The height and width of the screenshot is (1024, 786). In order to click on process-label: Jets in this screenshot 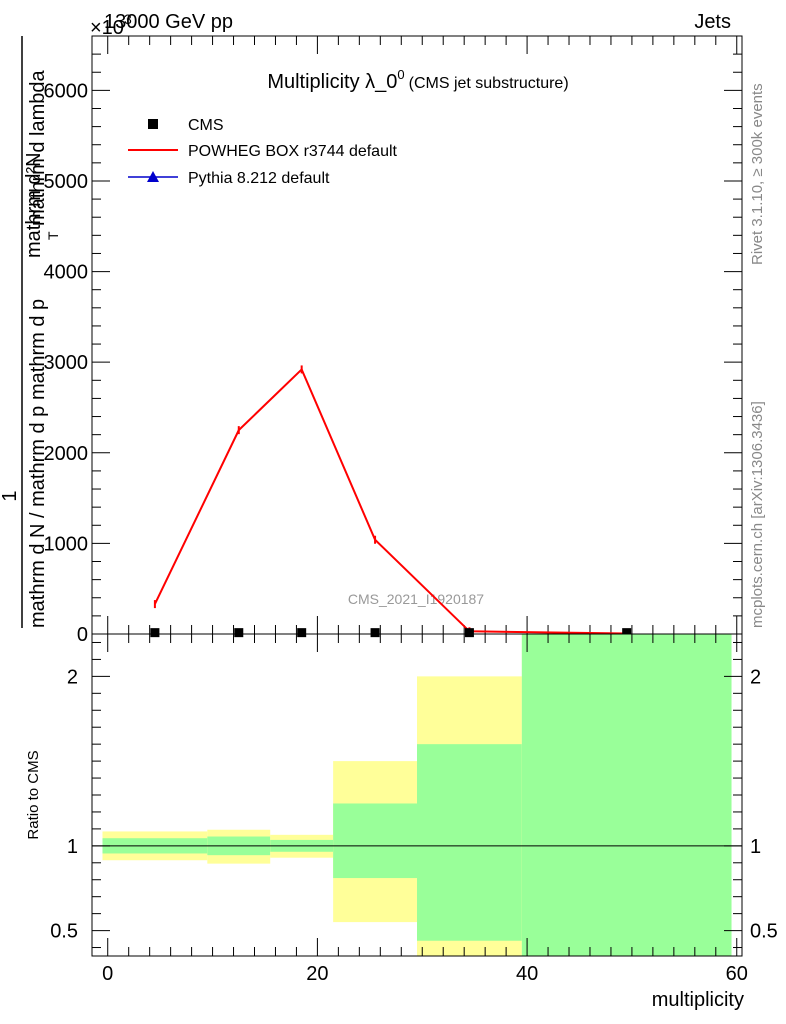, I will do `click(712, 22)`.